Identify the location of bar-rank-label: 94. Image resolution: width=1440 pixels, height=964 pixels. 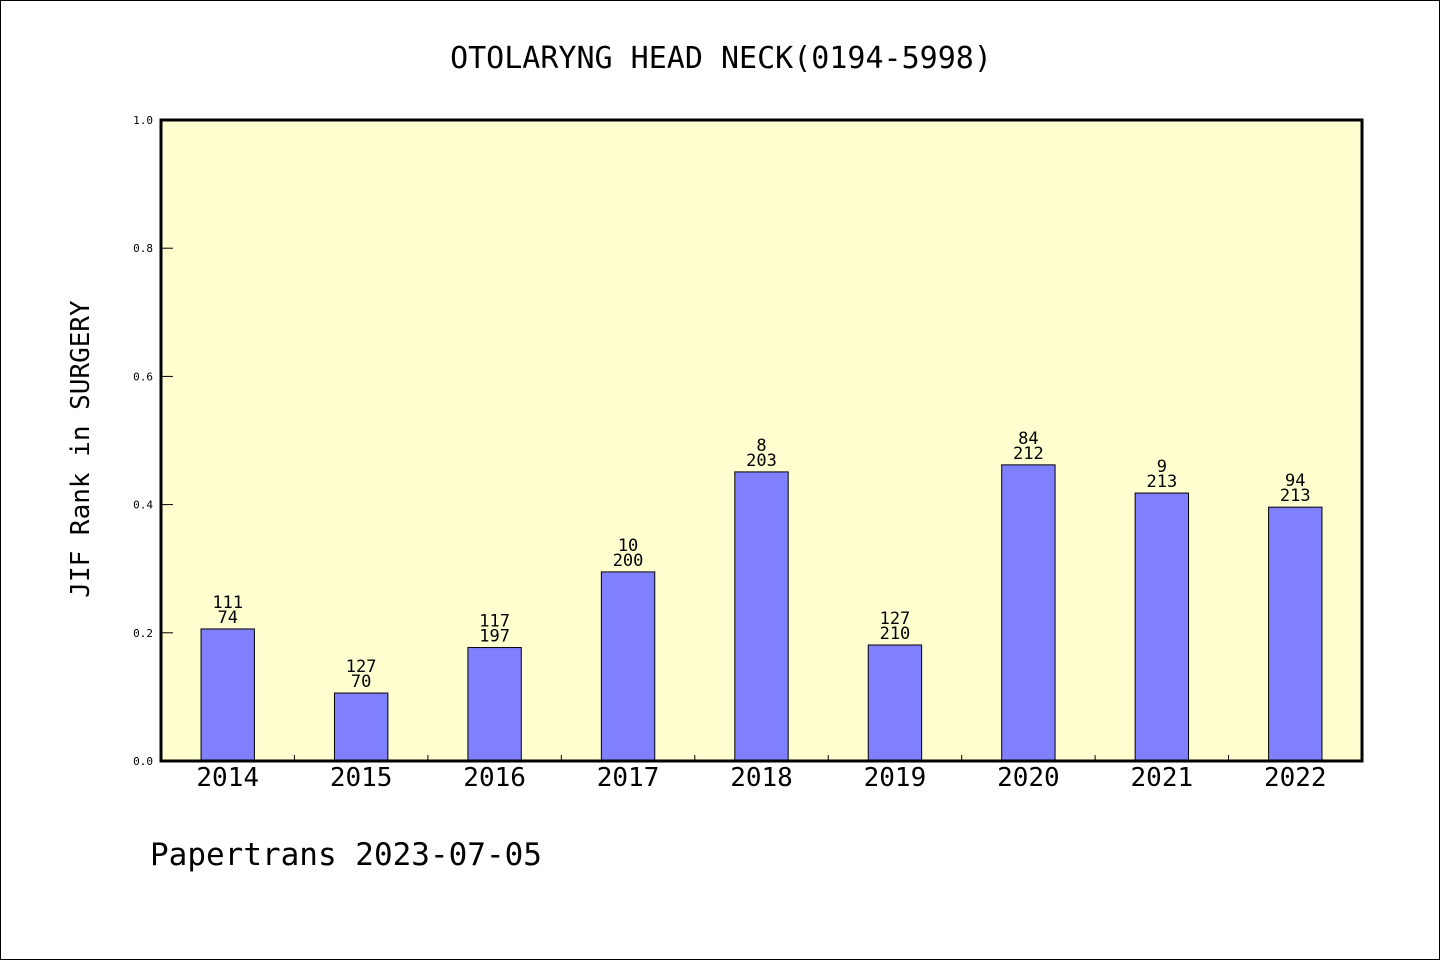
(1295, 481).